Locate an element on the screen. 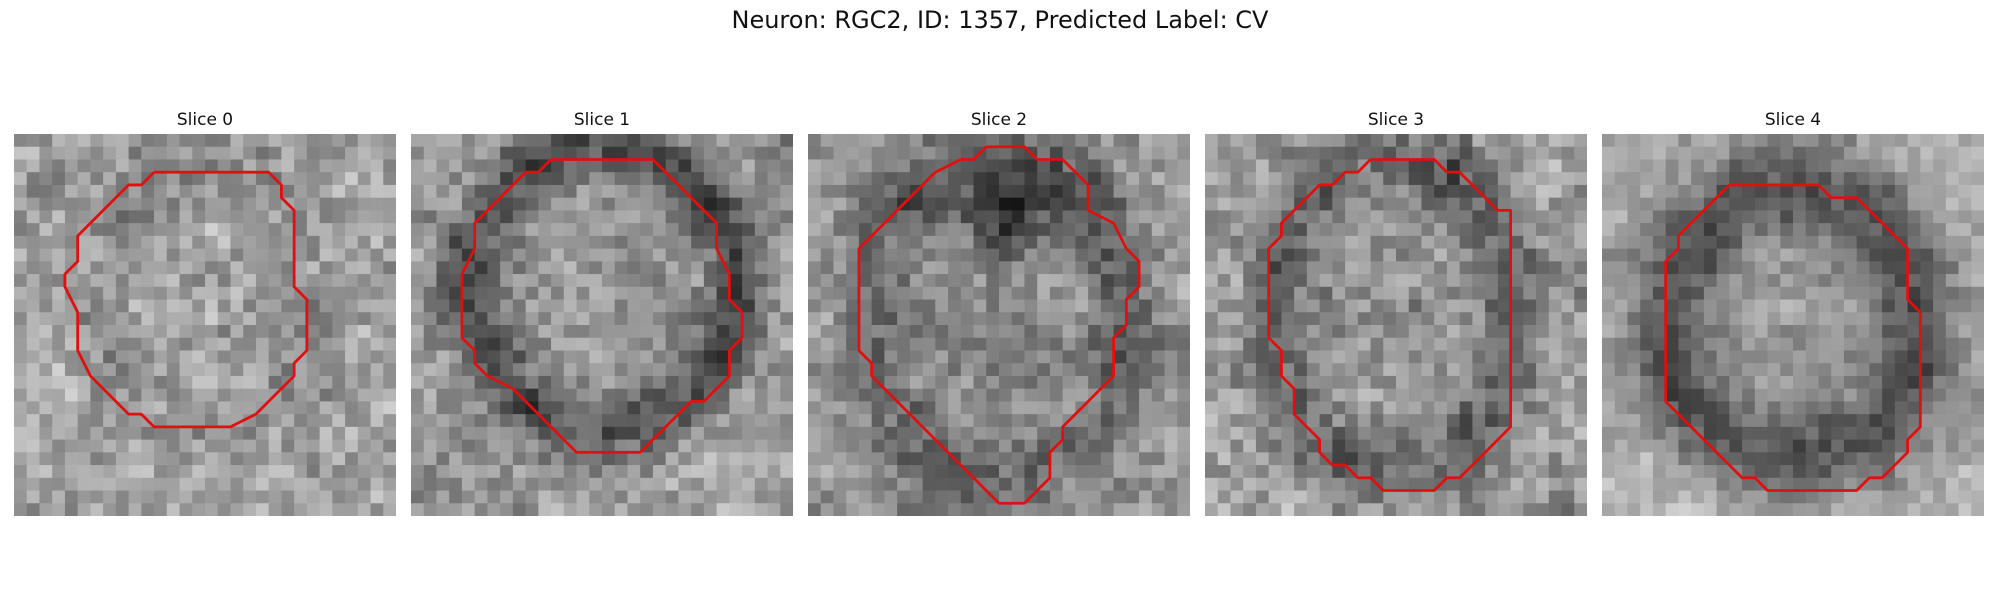 The image size is (2000, 600). slice-panel-2: Slice 2 is located at coordinates (999, 315).